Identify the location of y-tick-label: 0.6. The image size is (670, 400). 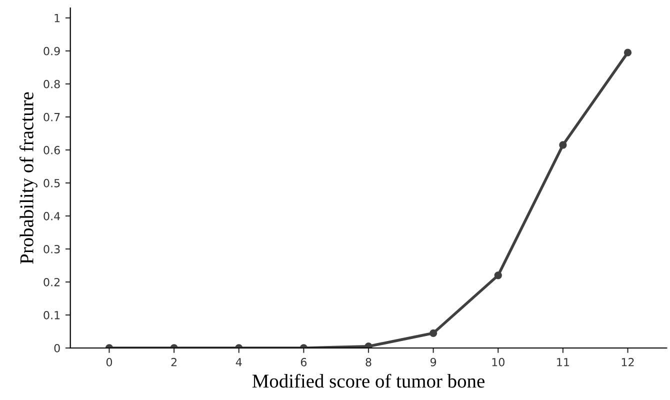
(52, 150).